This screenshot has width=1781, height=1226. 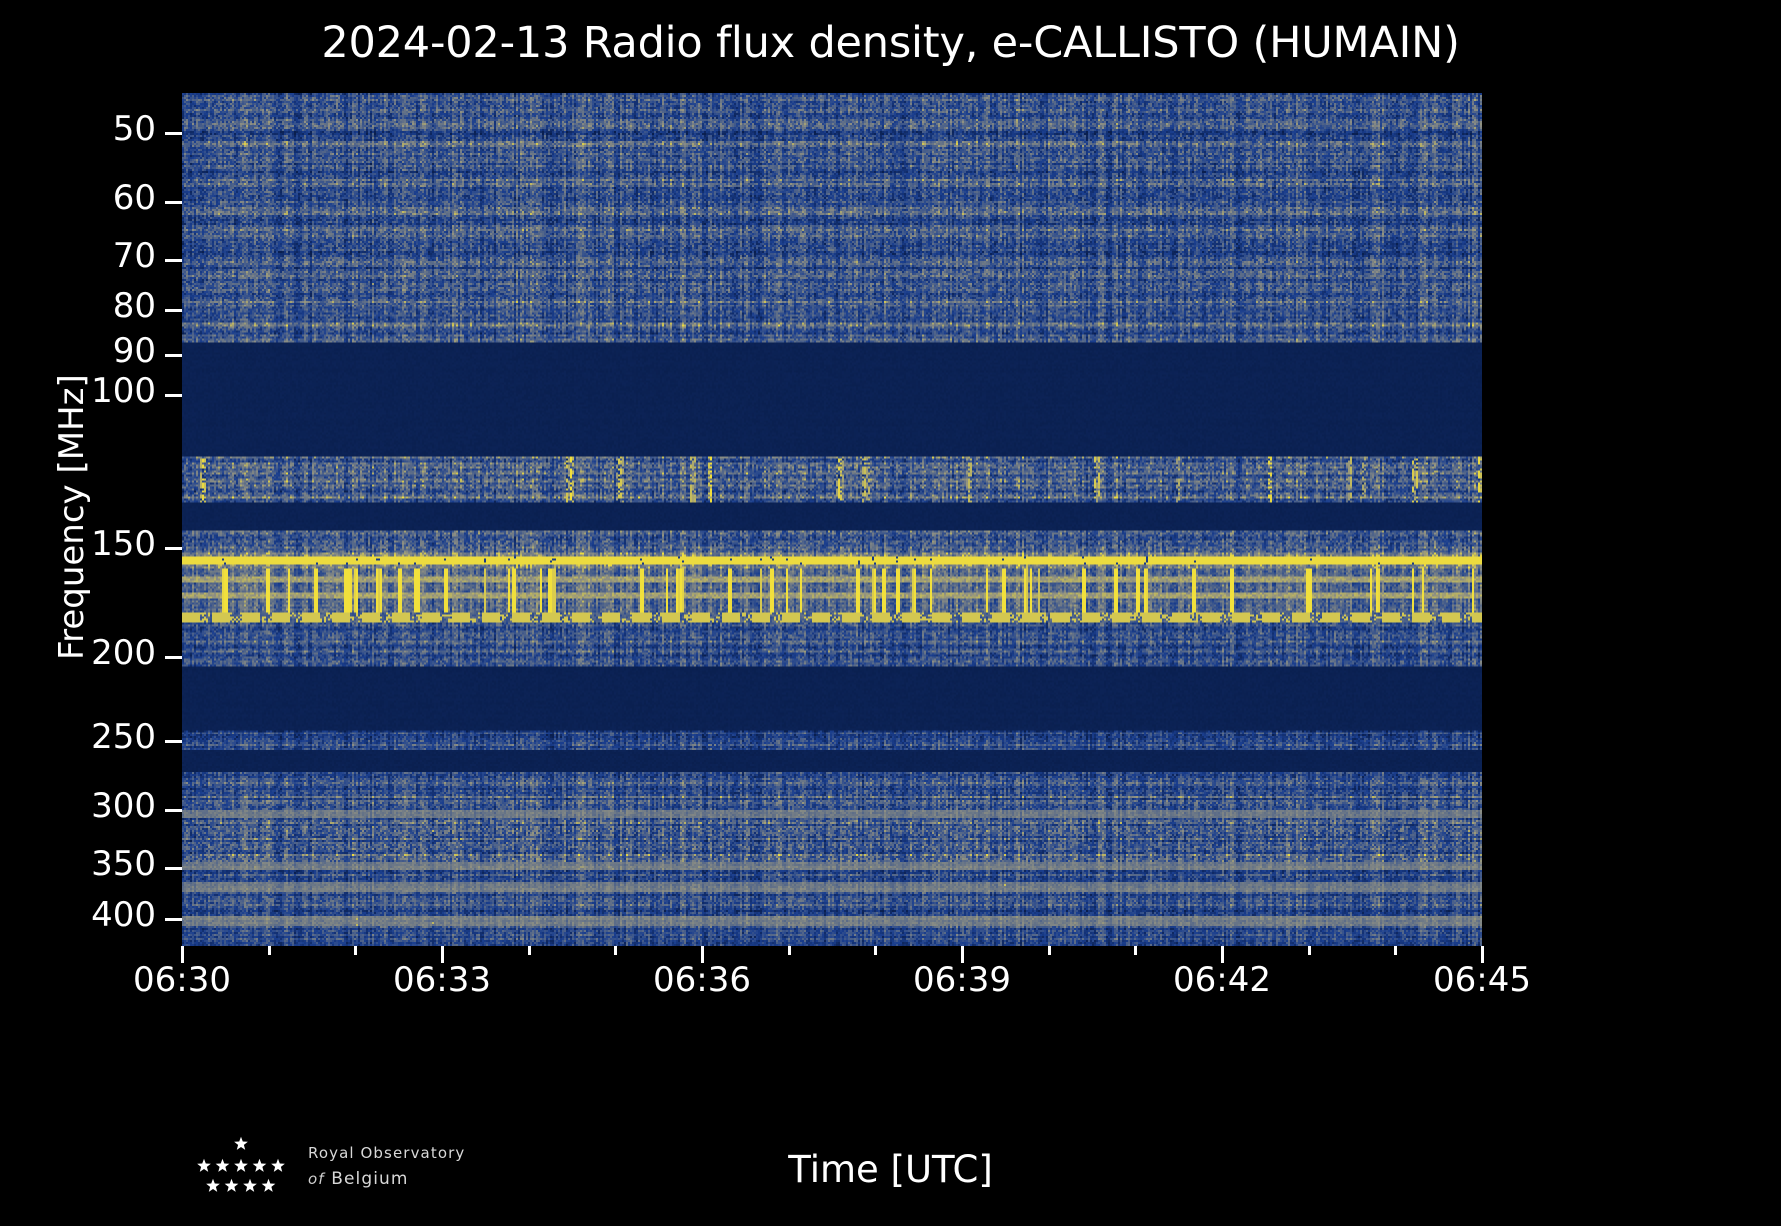 What do you see at coordinates (182, 954) in the screenshot?
I see `x-tick-0min` at bounding box center [182, 954].